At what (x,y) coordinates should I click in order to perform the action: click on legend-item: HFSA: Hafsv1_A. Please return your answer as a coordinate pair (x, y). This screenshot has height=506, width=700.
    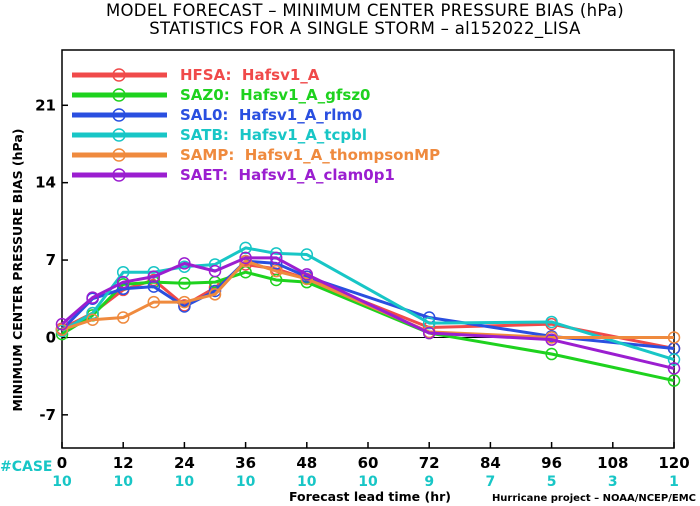
    Looking at the image, I should click on (196, 75).